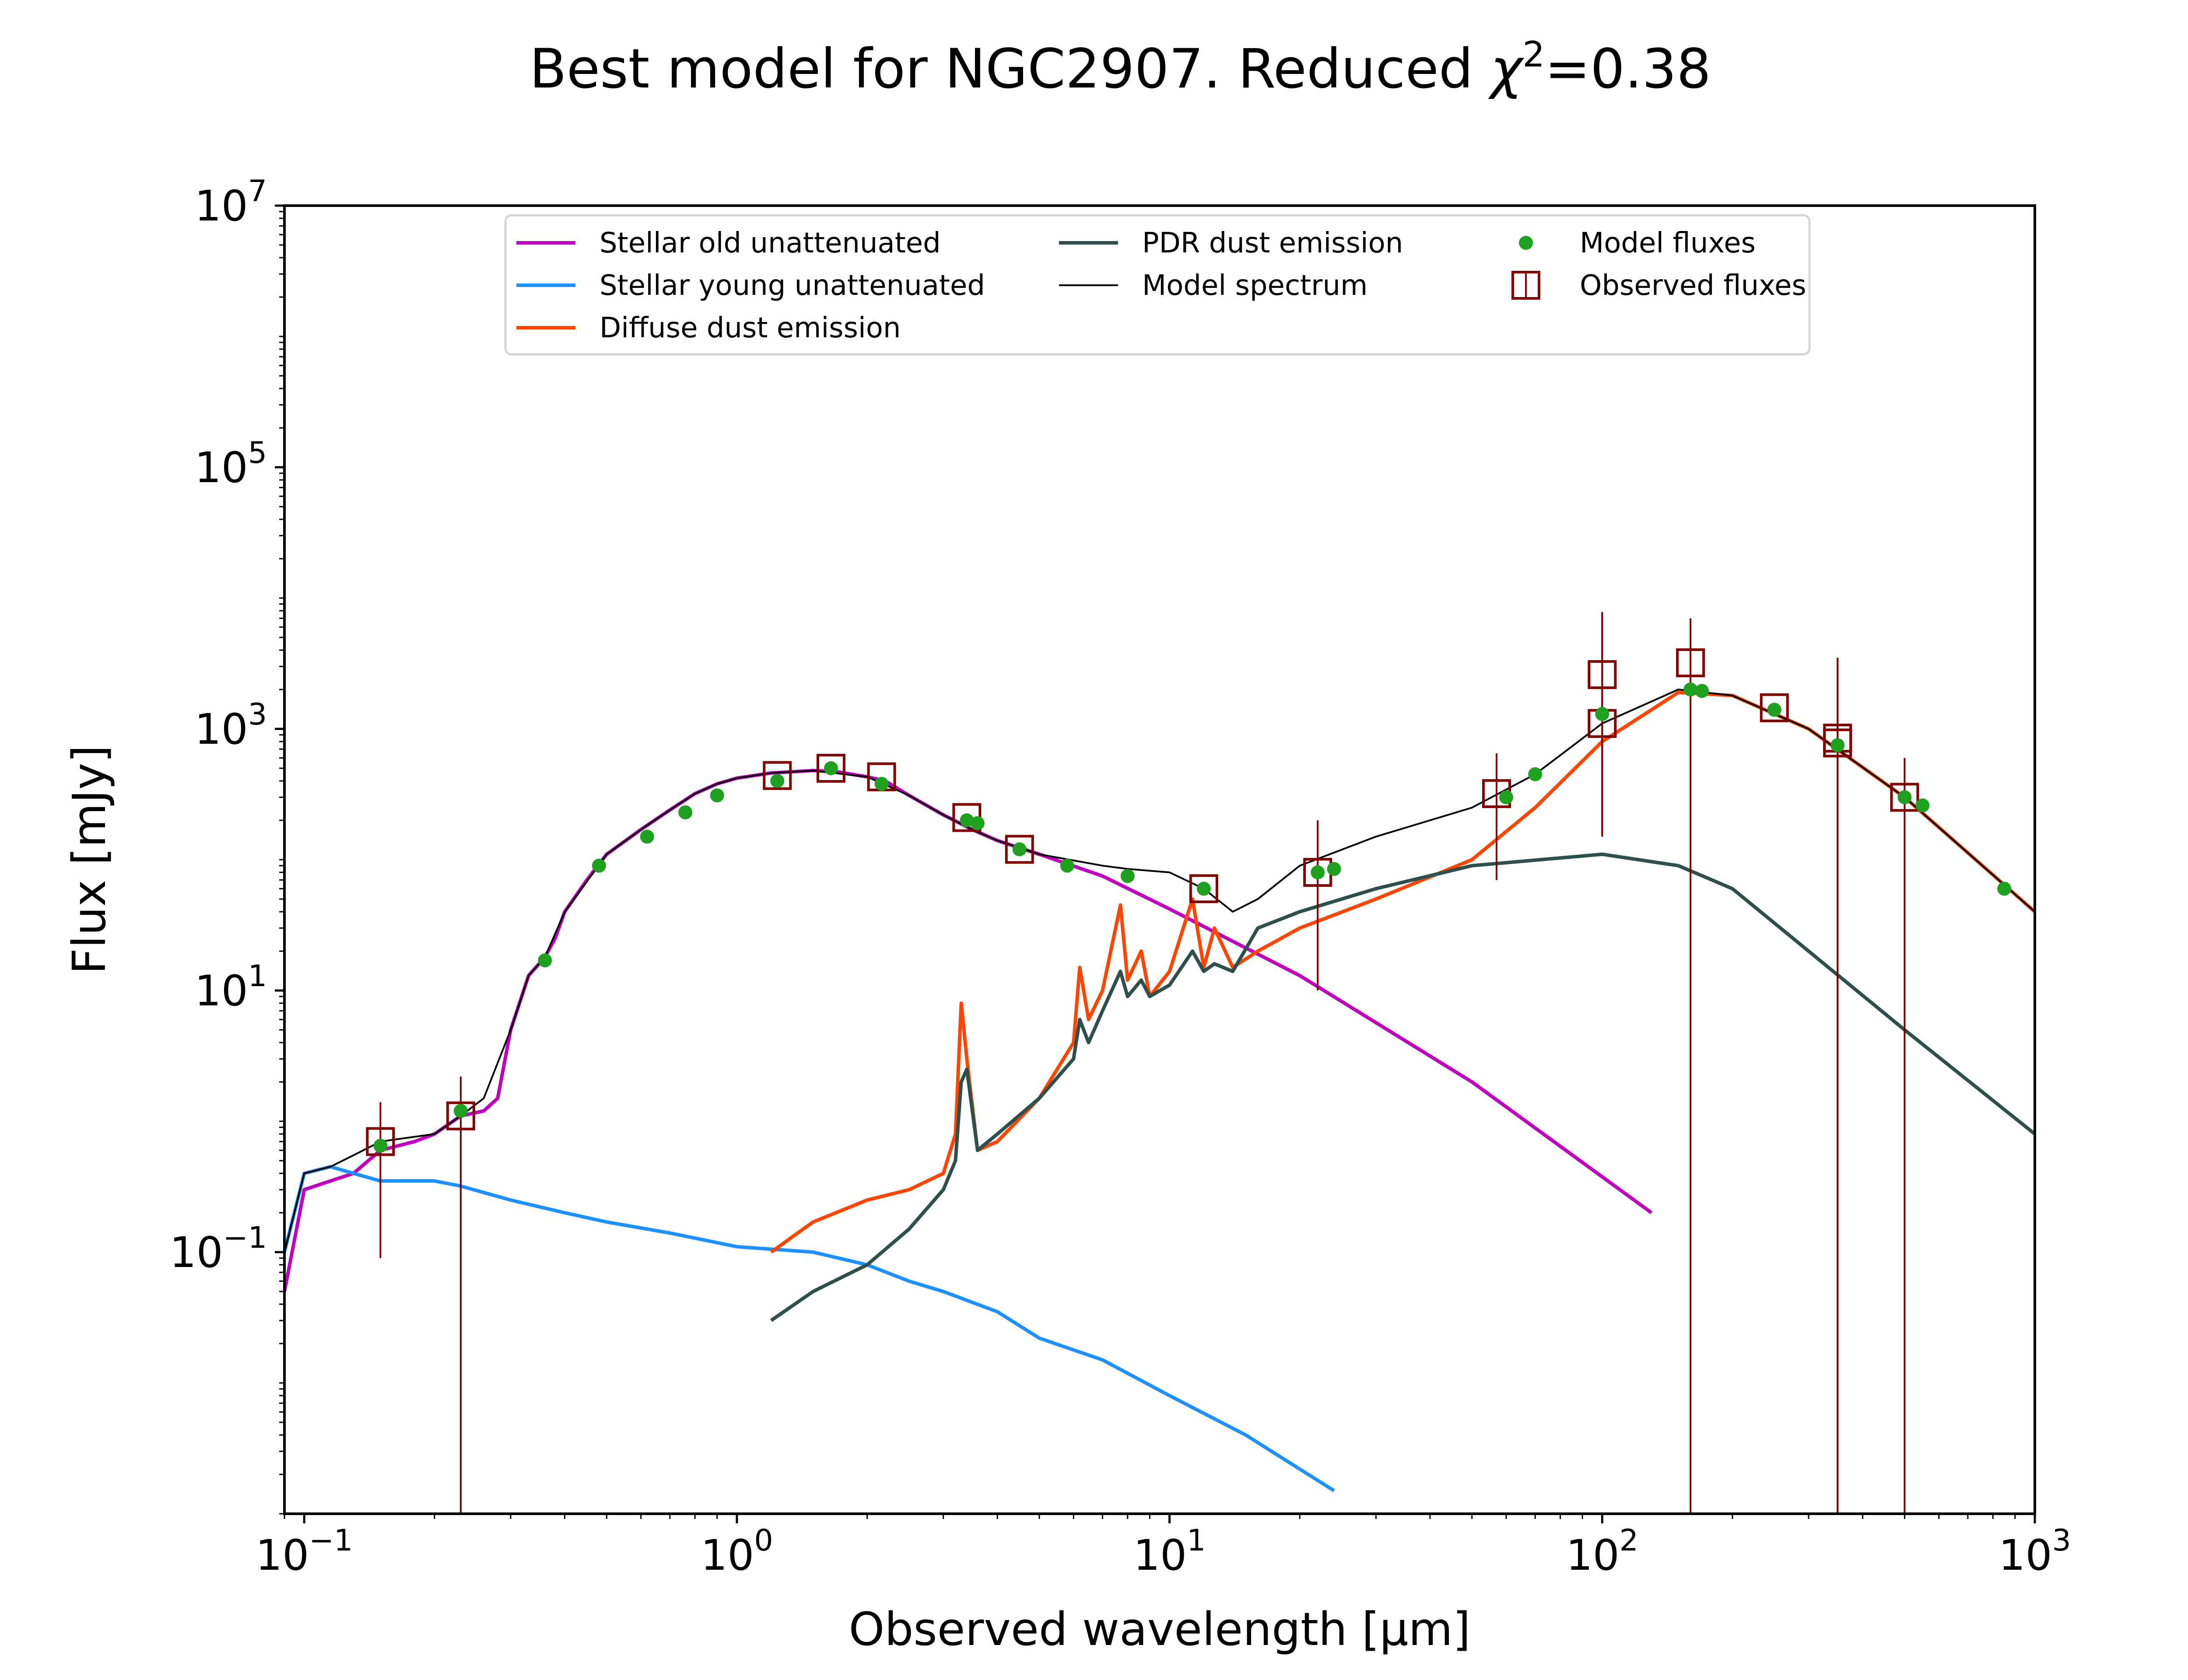 The width and height of the screenshot is (2188, 1680). Describe the element at coordinates (304, 1551) in the screenshot. I see `x-tick-label: 10⁻¹` at that location.